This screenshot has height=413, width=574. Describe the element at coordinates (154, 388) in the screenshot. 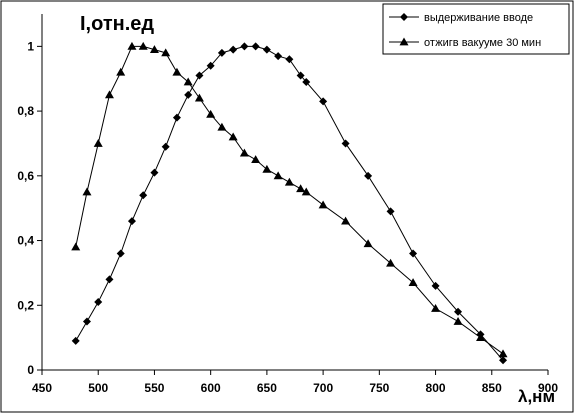

I see `x-tick-label: 550` at that location.